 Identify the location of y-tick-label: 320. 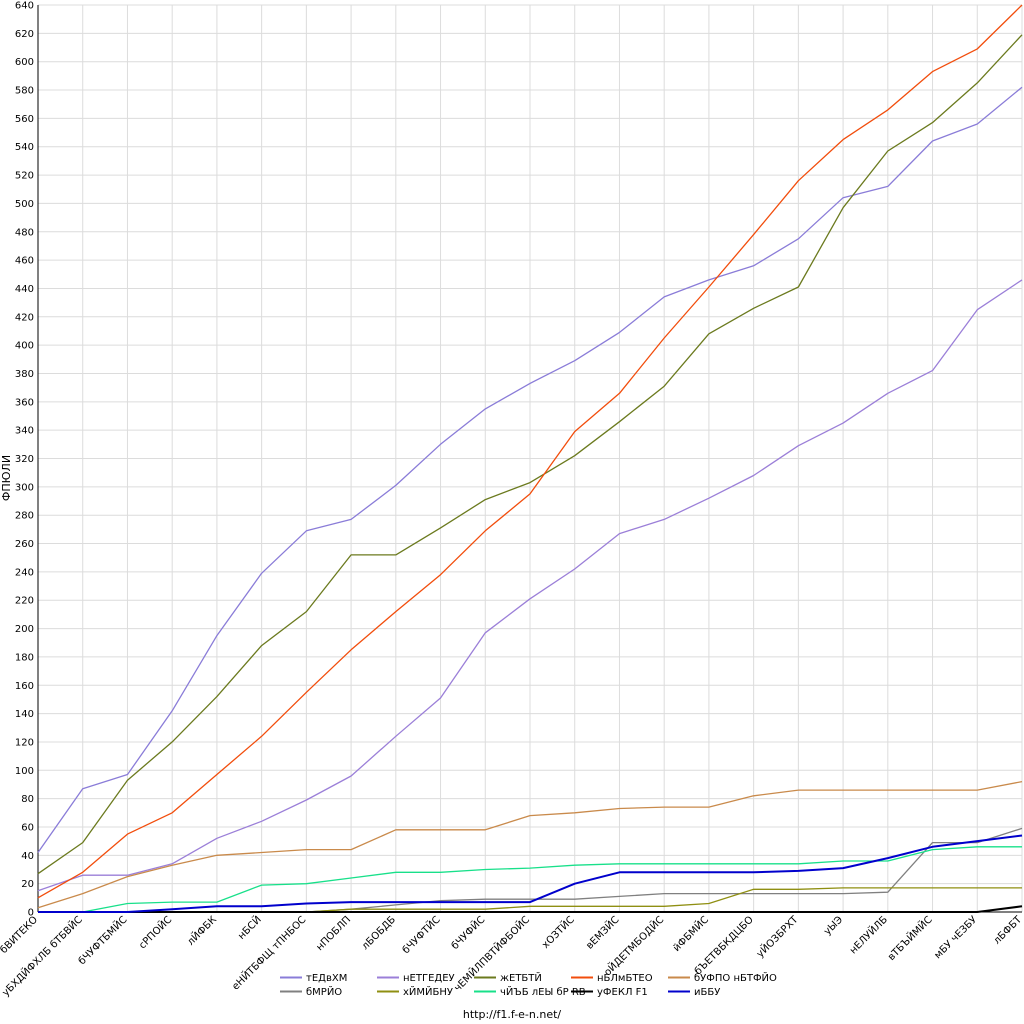
(24, 459).